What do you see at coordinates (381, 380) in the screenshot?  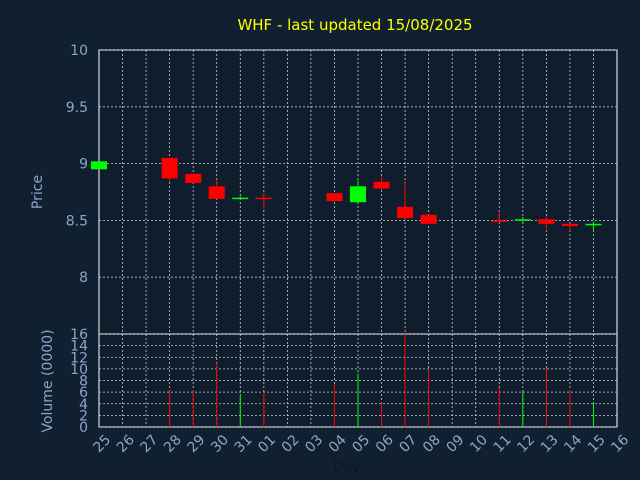 I see `volume-bars` at bounding box center [381, 380].